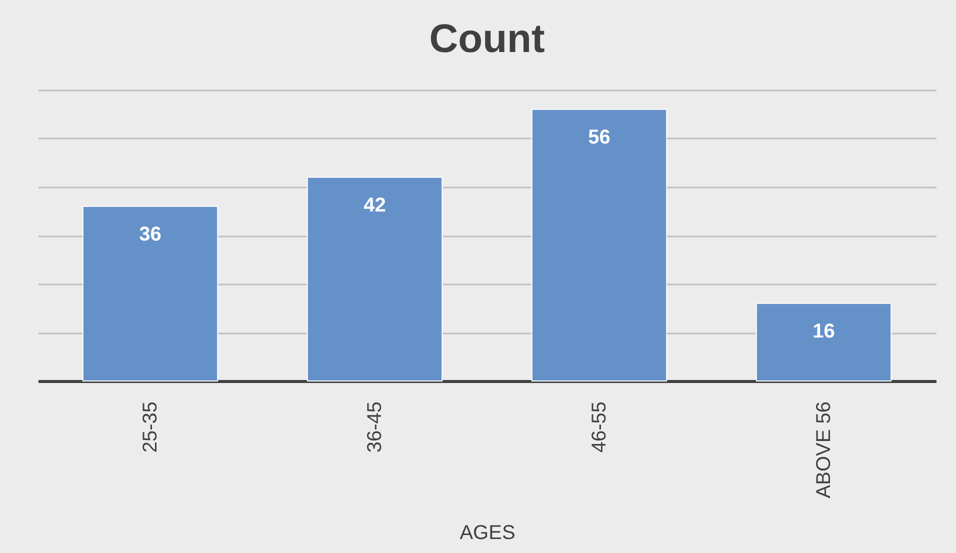 The image size is (956, 553). What do you see at coordinates (487, 39) in the screenshot?
I see `chart-title: Count` at bounding box center [487, 39].